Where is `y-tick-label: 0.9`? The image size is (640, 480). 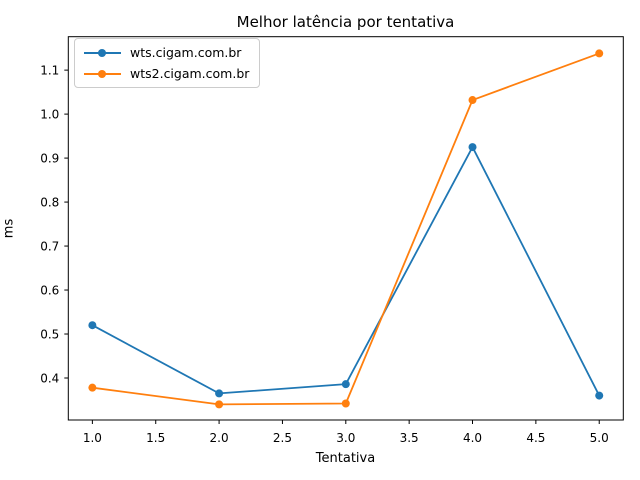
y-tick-label: 0.9 is located at coordinates (49, 159).